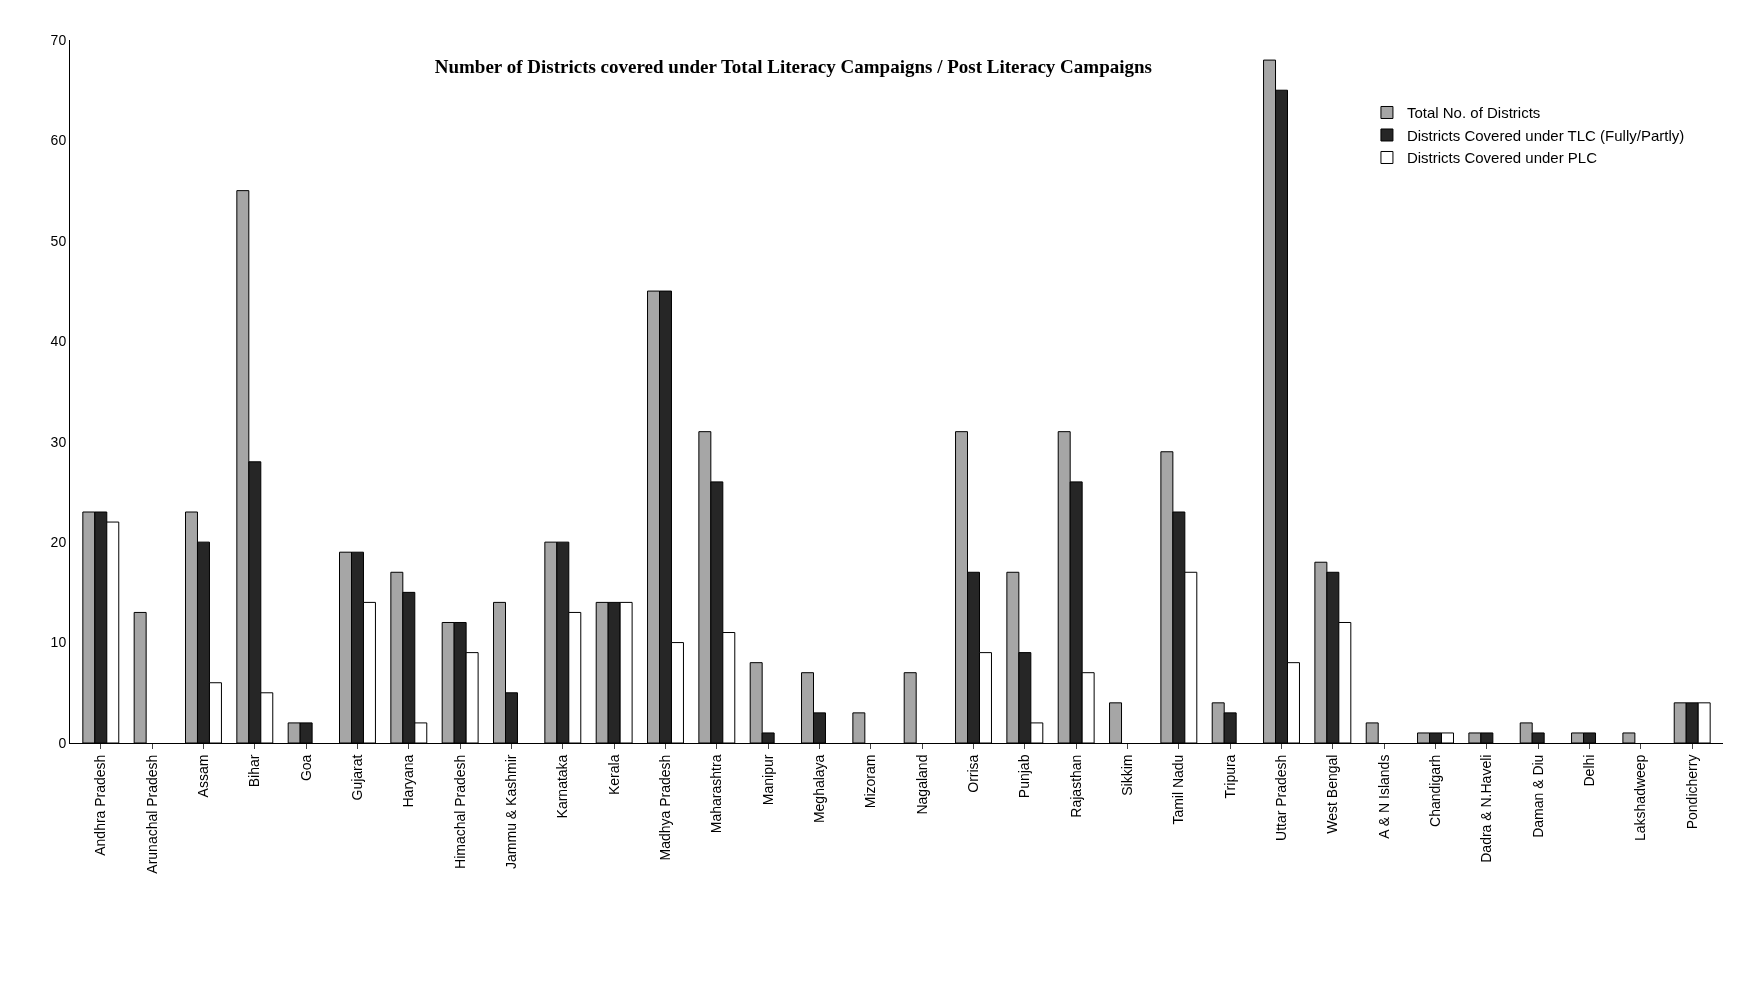 The height and width of the screenshot is (993, 1763). I want to click on x-tick-label: Meghalaya, so click(819, 789).